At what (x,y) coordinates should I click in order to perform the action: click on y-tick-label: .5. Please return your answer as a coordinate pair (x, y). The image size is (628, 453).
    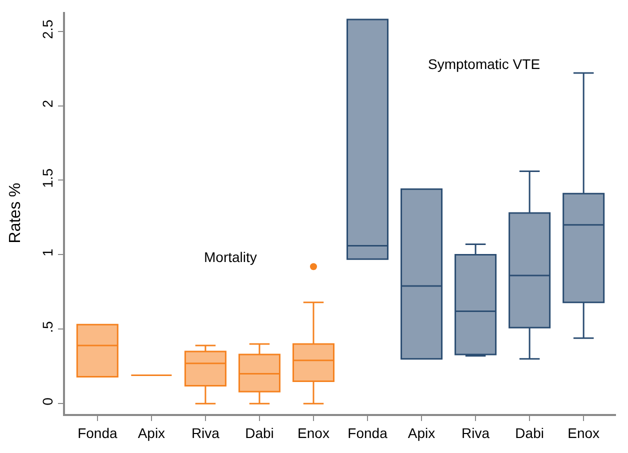
    Looking at the image, I should click on (47, 326).